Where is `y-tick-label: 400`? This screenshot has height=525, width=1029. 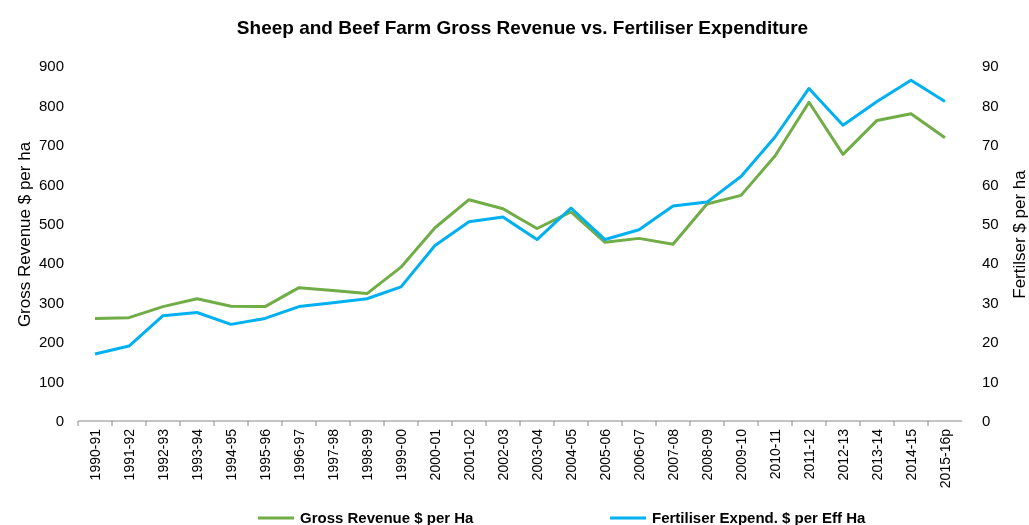
y-tick-label: 400 is located at coordinates (51, 263).